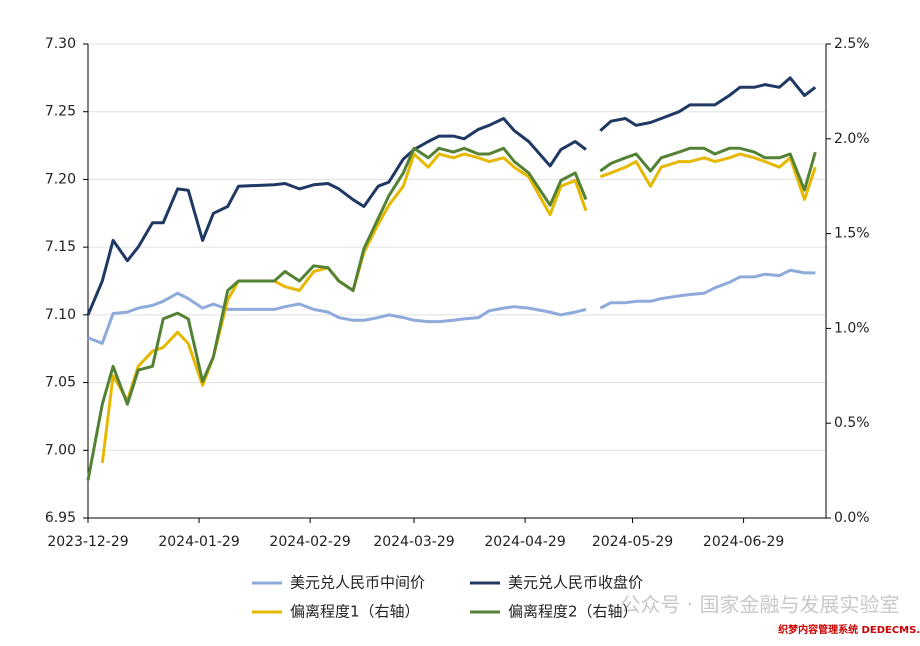  What do you see at coordinates (60, 112) in the screenshot?
I see `y-tick-label: 7.25` at bounding box center [60, 112].